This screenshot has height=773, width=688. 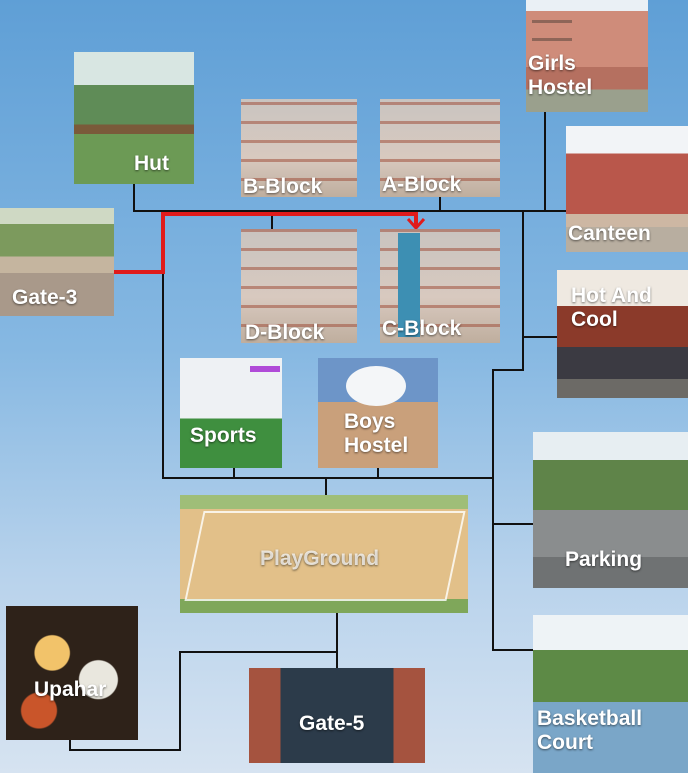 I want to click on path-hut, so click(x=148, y=198).